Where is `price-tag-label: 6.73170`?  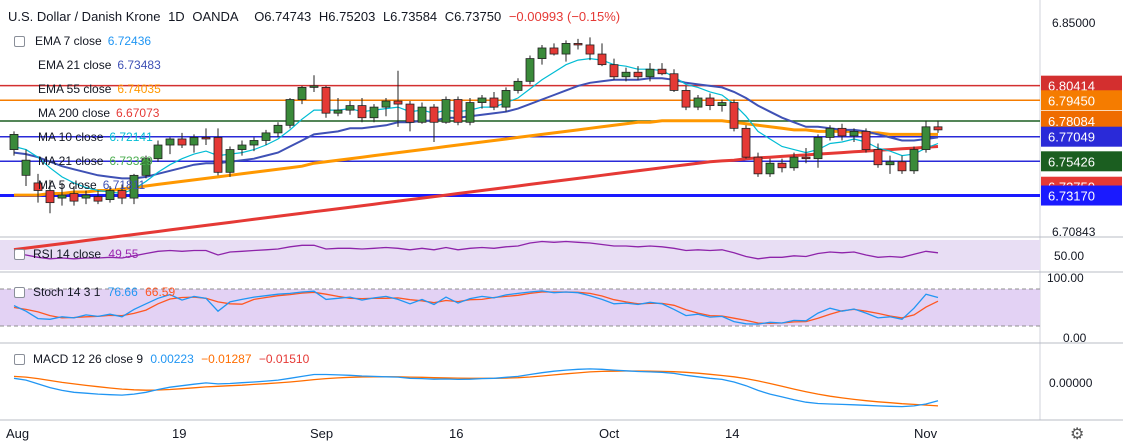
price-tag-label: 6.73170 is located at coordinates (1071, 196).